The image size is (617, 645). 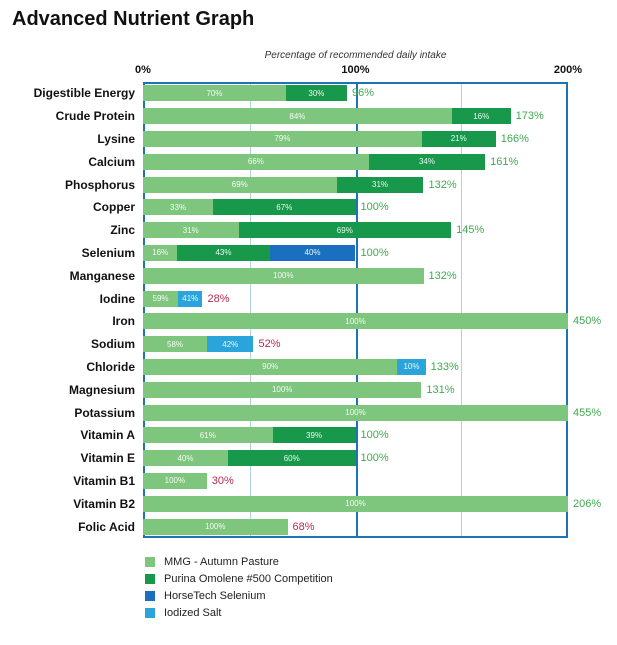 I want to click on row-plot-cell: 90% 10% 133%, so click(x=355, y=367).